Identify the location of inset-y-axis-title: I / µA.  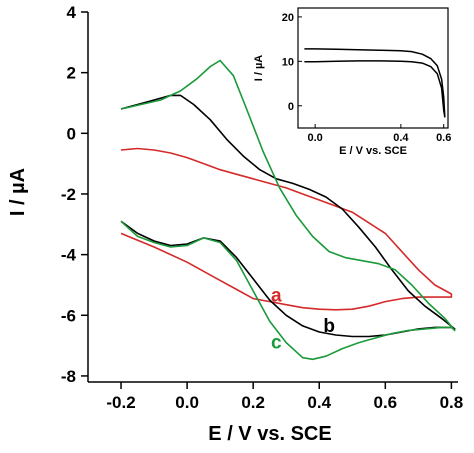
(259, 68).